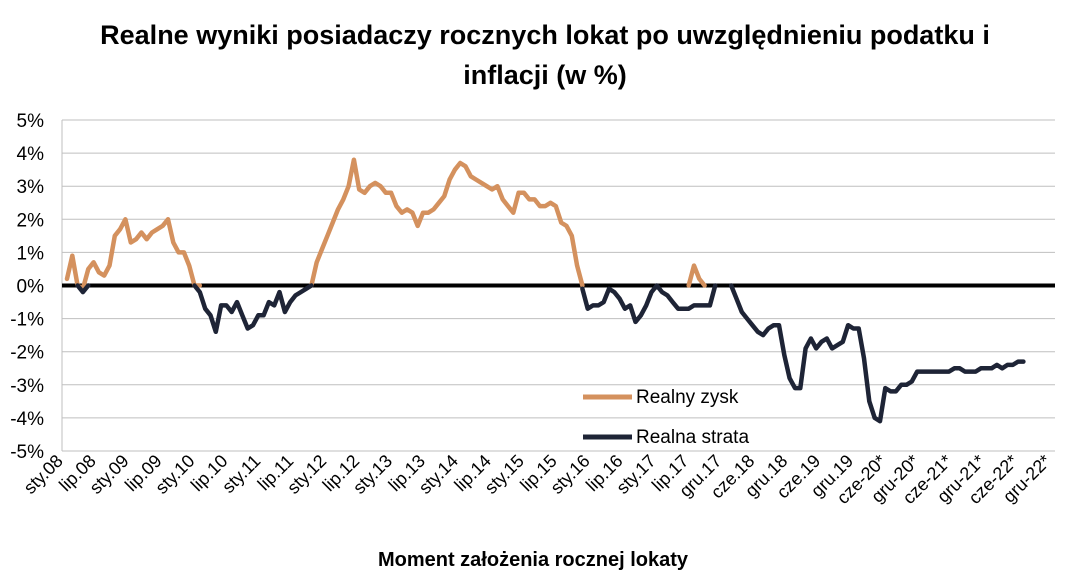  What do you see at coordinates (533, 560) in the screenshot?
I see `x-axis-label: Moment założenia rocznej lokaty` at bounding box center [533, 560].